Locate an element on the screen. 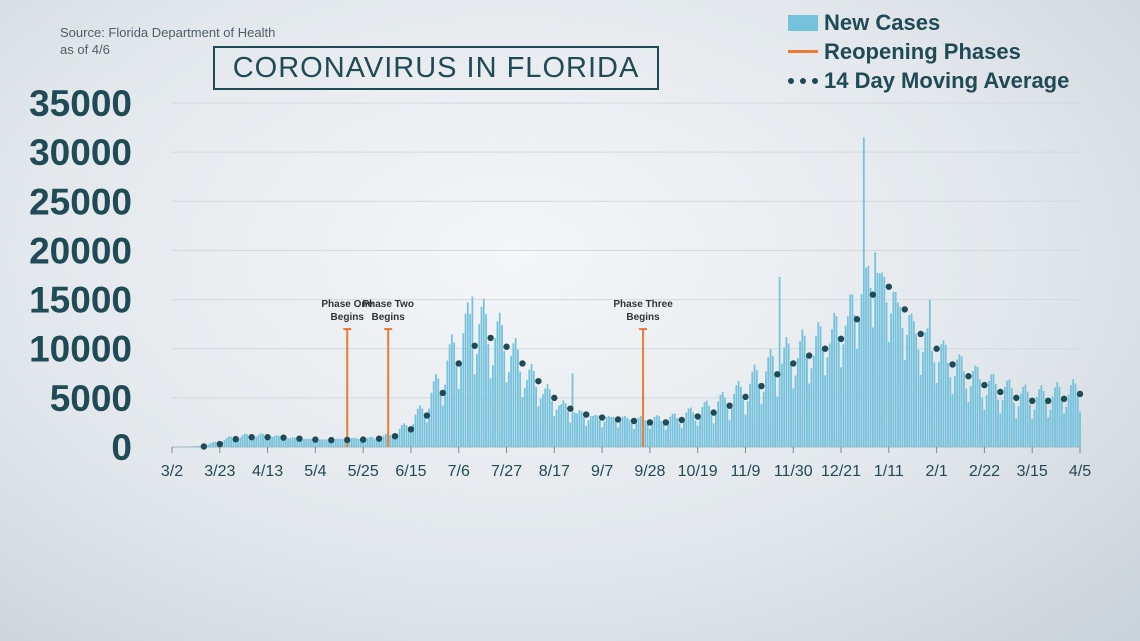 The image size is (1140, 641). legend-item-new-cases: New Cases is located at coordinates (928, 22).